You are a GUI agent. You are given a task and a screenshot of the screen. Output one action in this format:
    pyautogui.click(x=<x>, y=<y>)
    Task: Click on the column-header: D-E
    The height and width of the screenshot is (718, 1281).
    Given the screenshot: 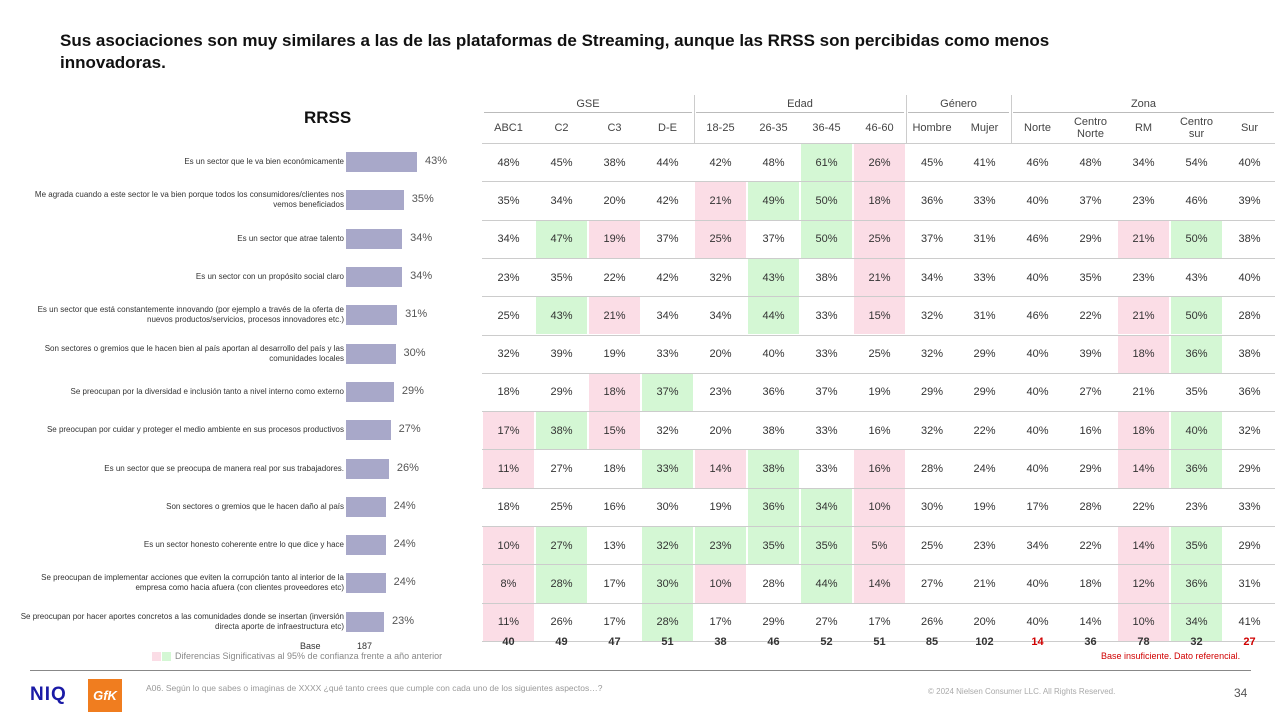 What is the action you would take?
    pyautogui.click(x=667, y=128)
    